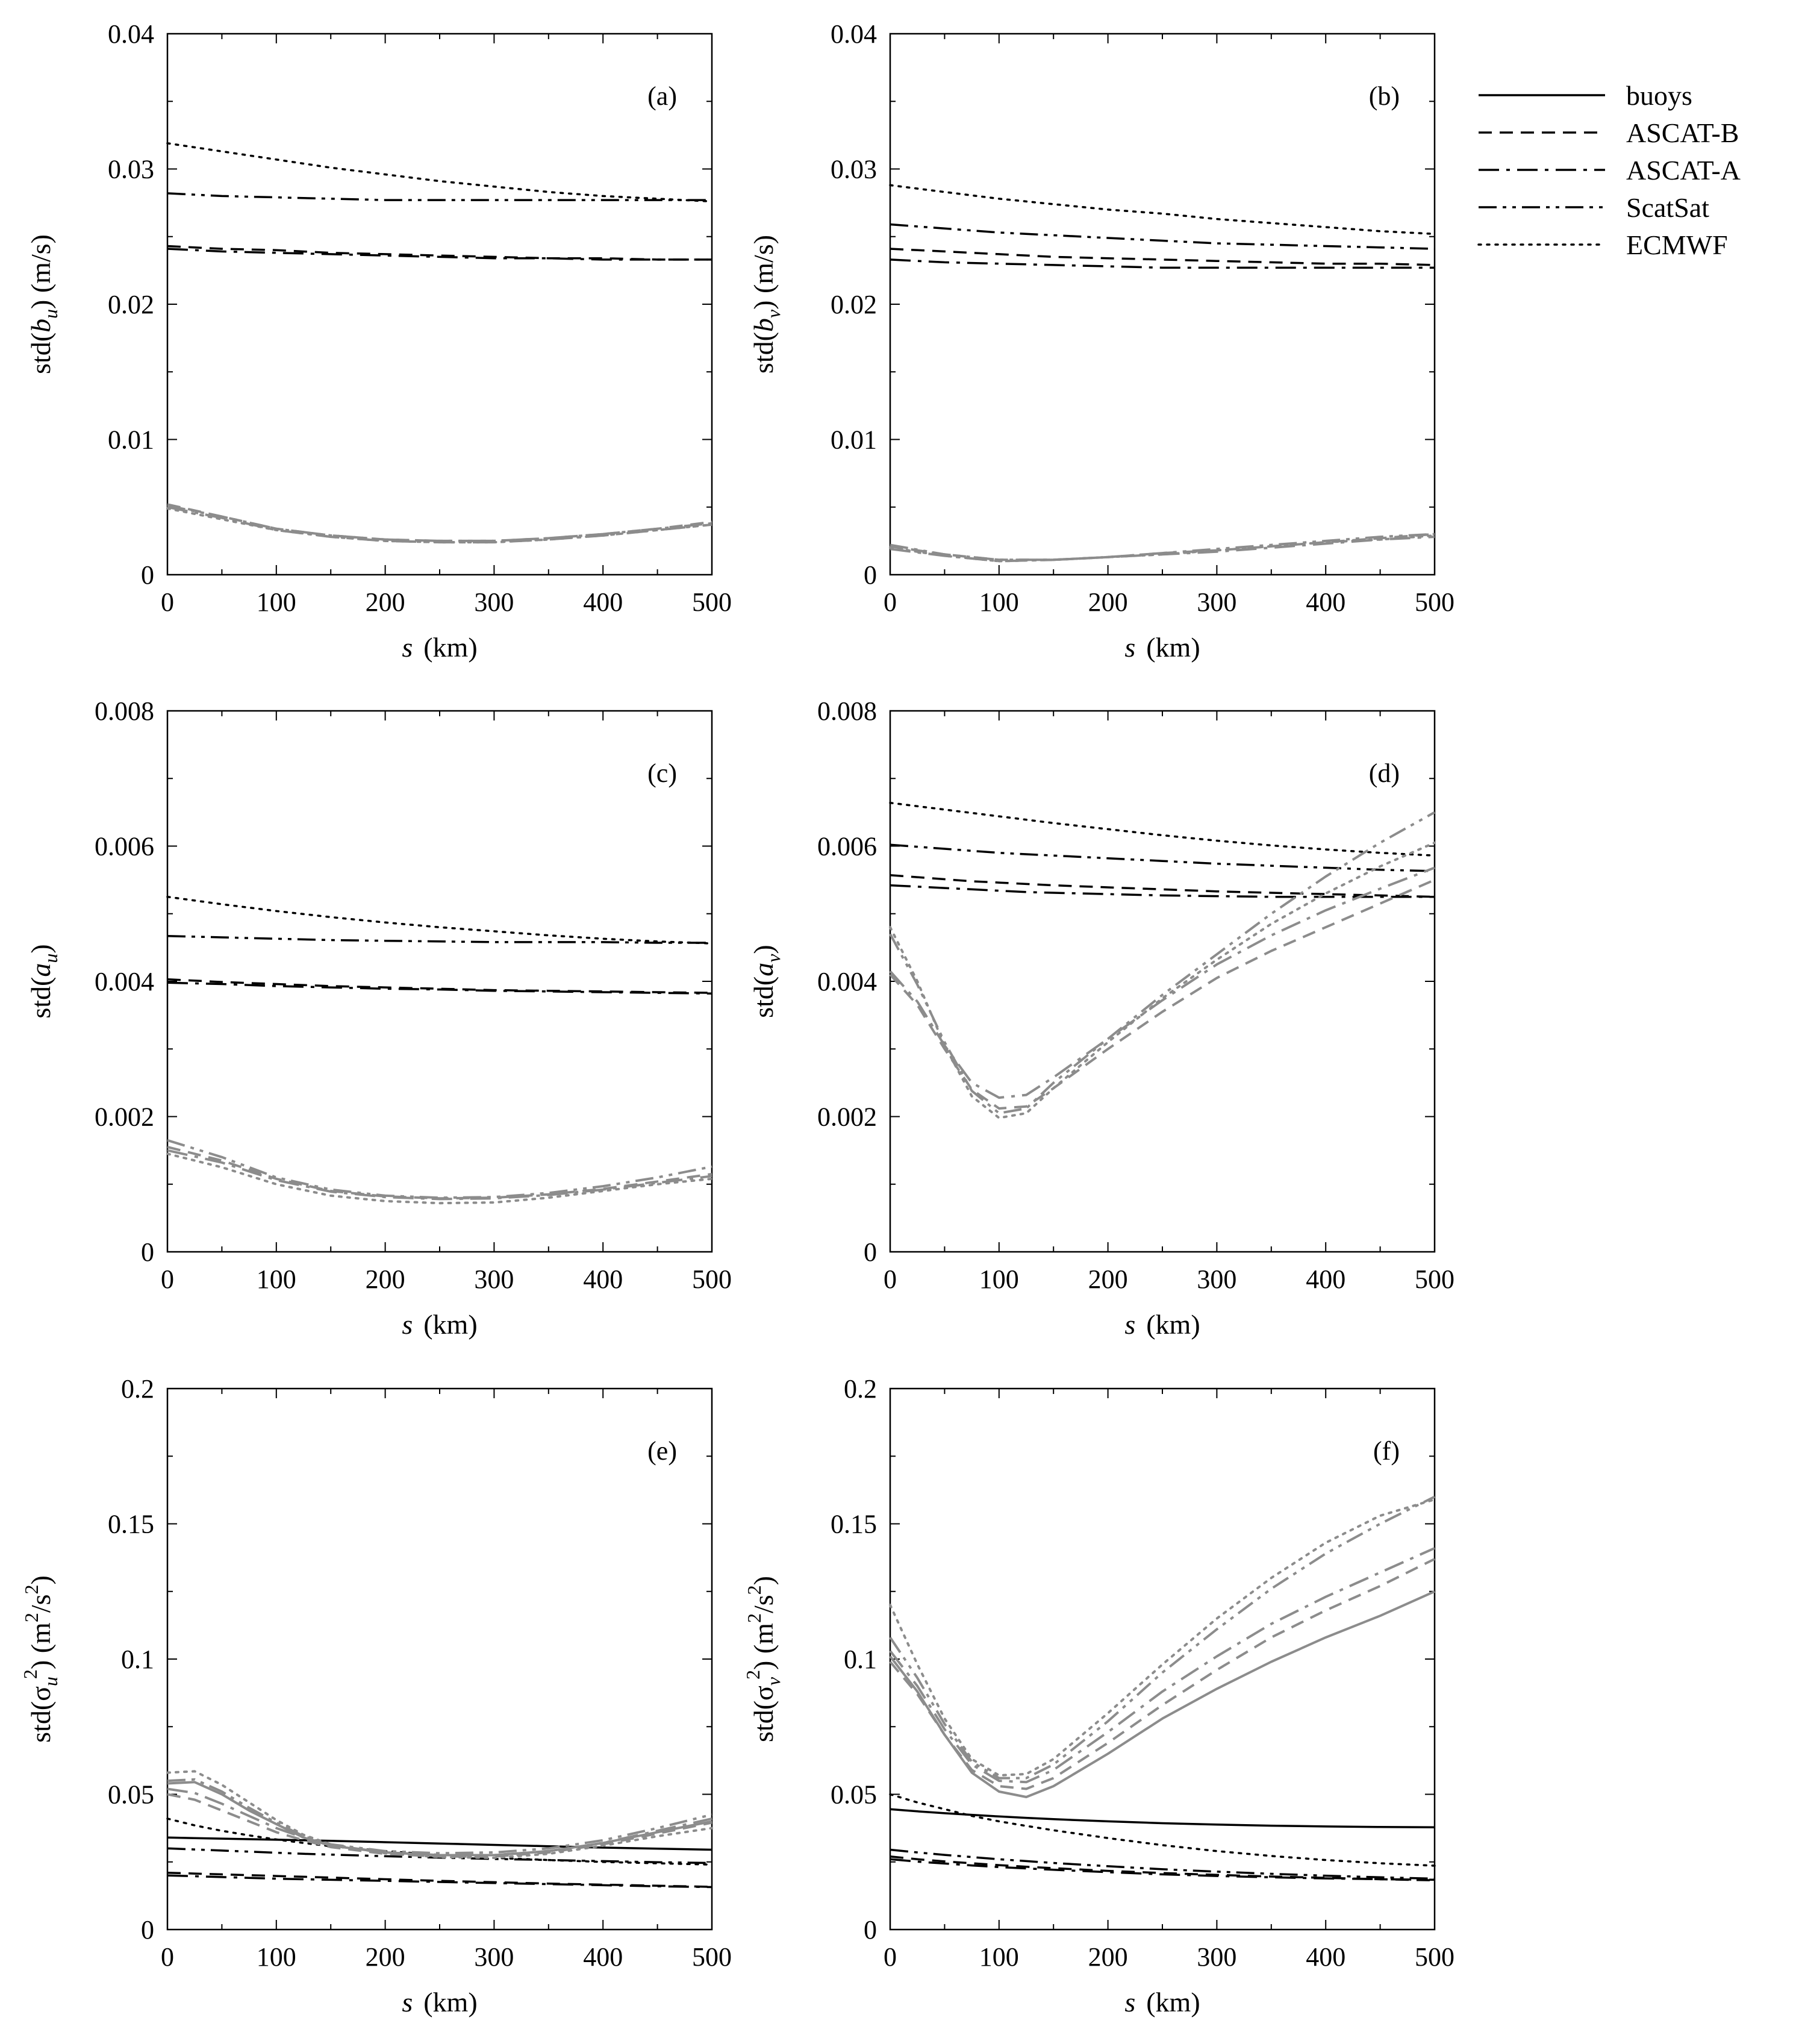  What do you see at coordinates (1162, 1694) in the screenshot?
I see `series-line-buoys-gray` at bounding box center [1162, 1694].